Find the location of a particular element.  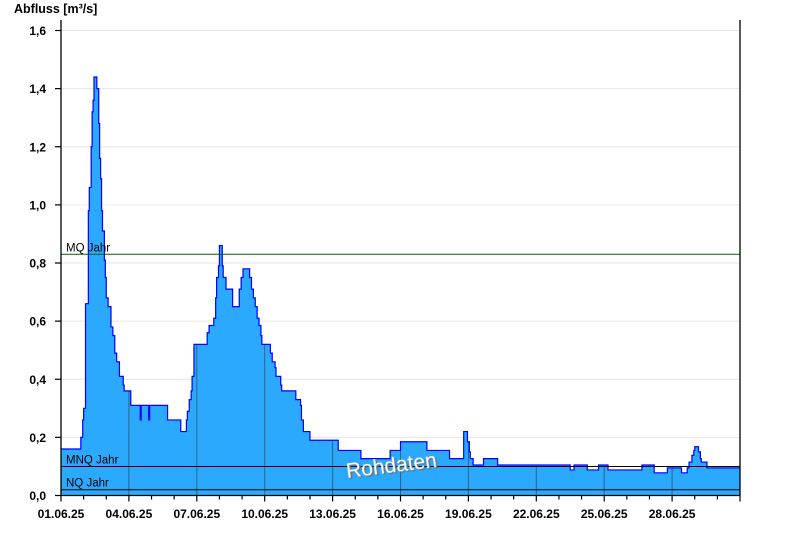

y-tick-label: 0,6 is located at coordinates (37, 322).